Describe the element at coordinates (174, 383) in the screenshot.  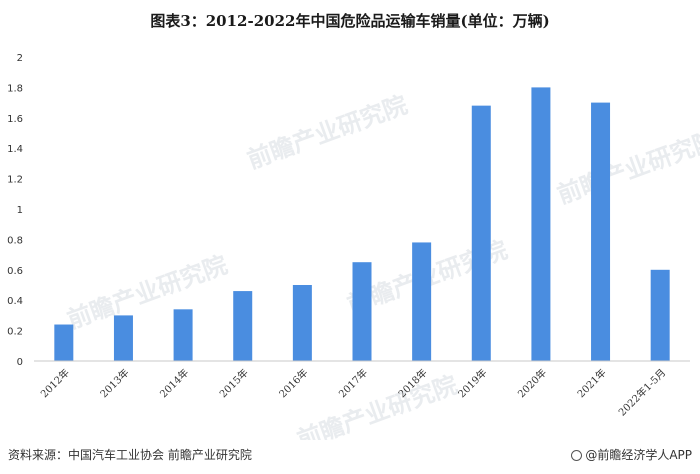
I see `x-tick-label: 2014年` at that location.